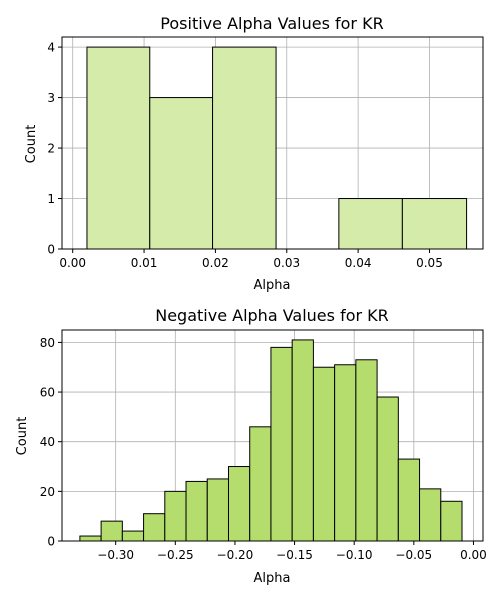 The image size is (500, 600). Describe the element at coordinates (51, 199) in the screenshot. I see `y-tick-label: 1` at that location.